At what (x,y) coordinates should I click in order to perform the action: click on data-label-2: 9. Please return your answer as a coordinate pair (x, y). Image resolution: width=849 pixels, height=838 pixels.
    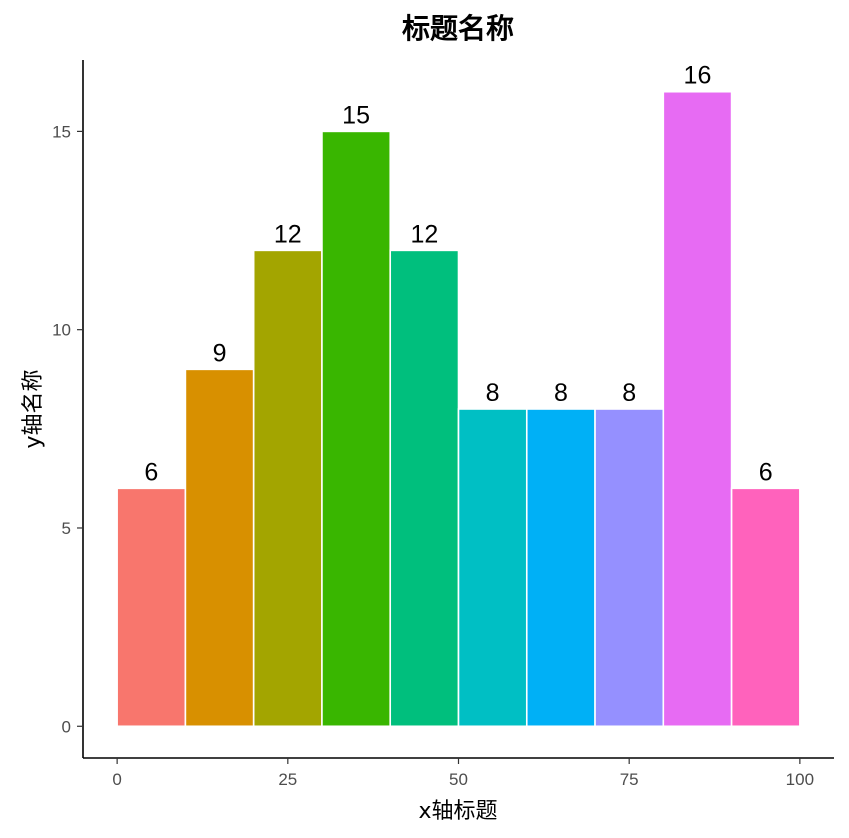
    Looking at the image, I should click on (220, 353).